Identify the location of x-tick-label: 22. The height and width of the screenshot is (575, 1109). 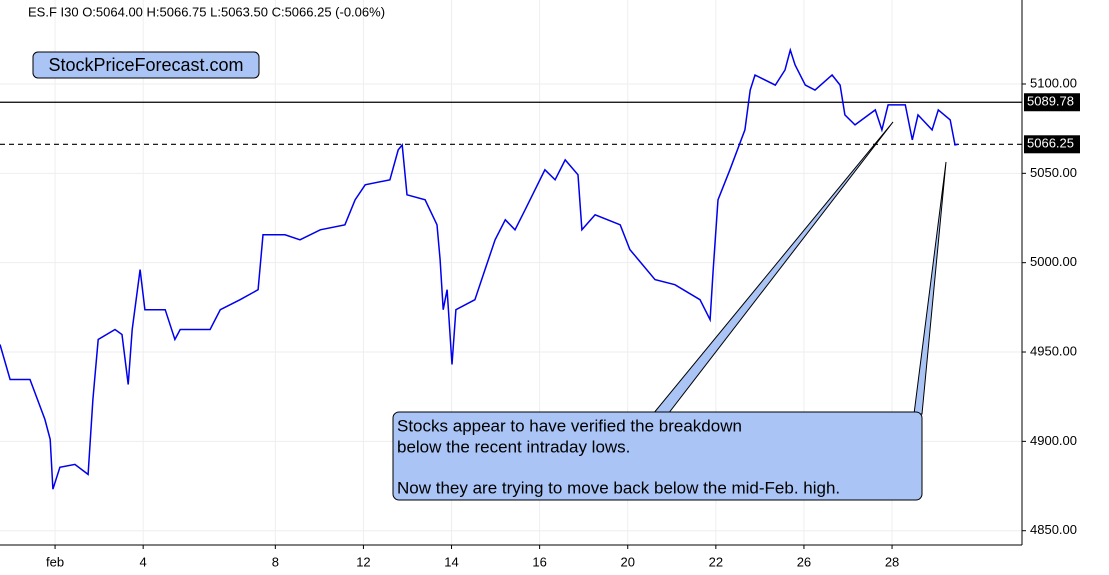
(716, 561).